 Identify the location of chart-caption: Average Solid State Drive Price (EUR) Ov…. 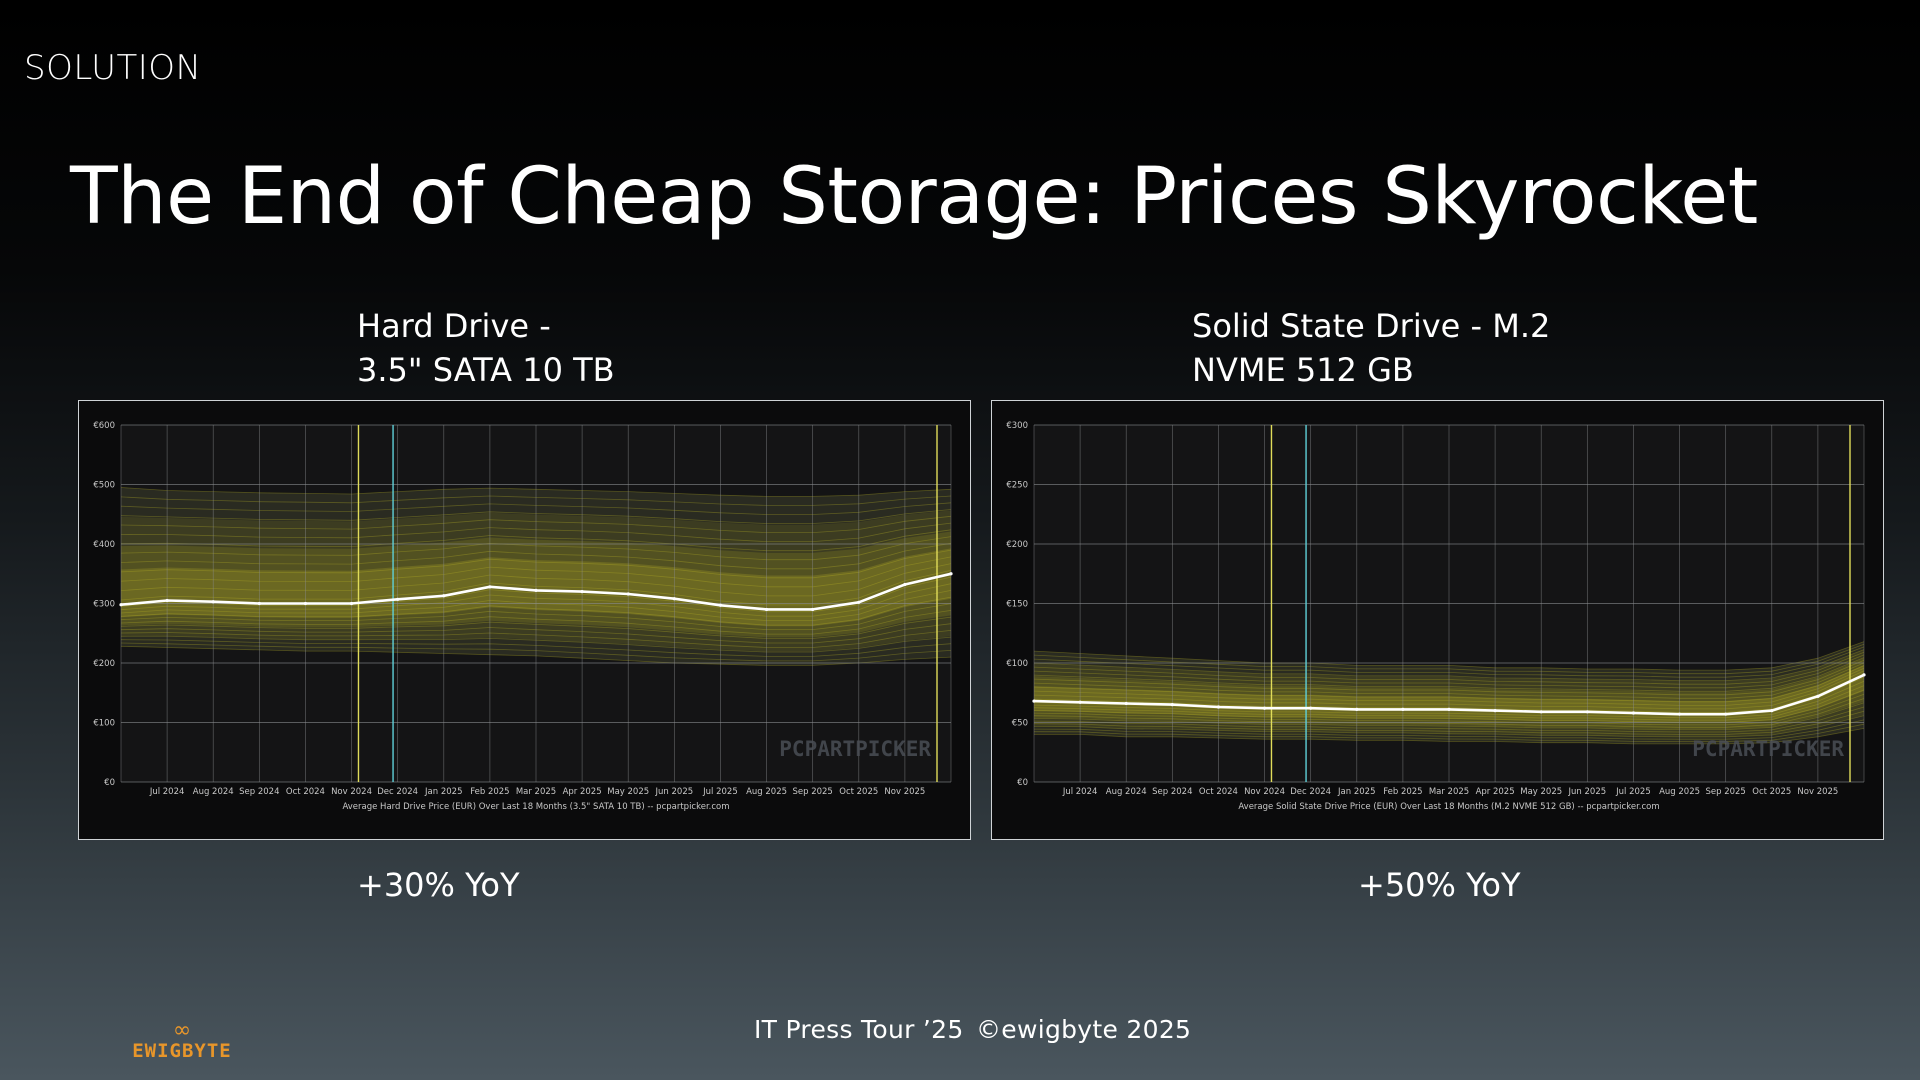
(1448, 807).